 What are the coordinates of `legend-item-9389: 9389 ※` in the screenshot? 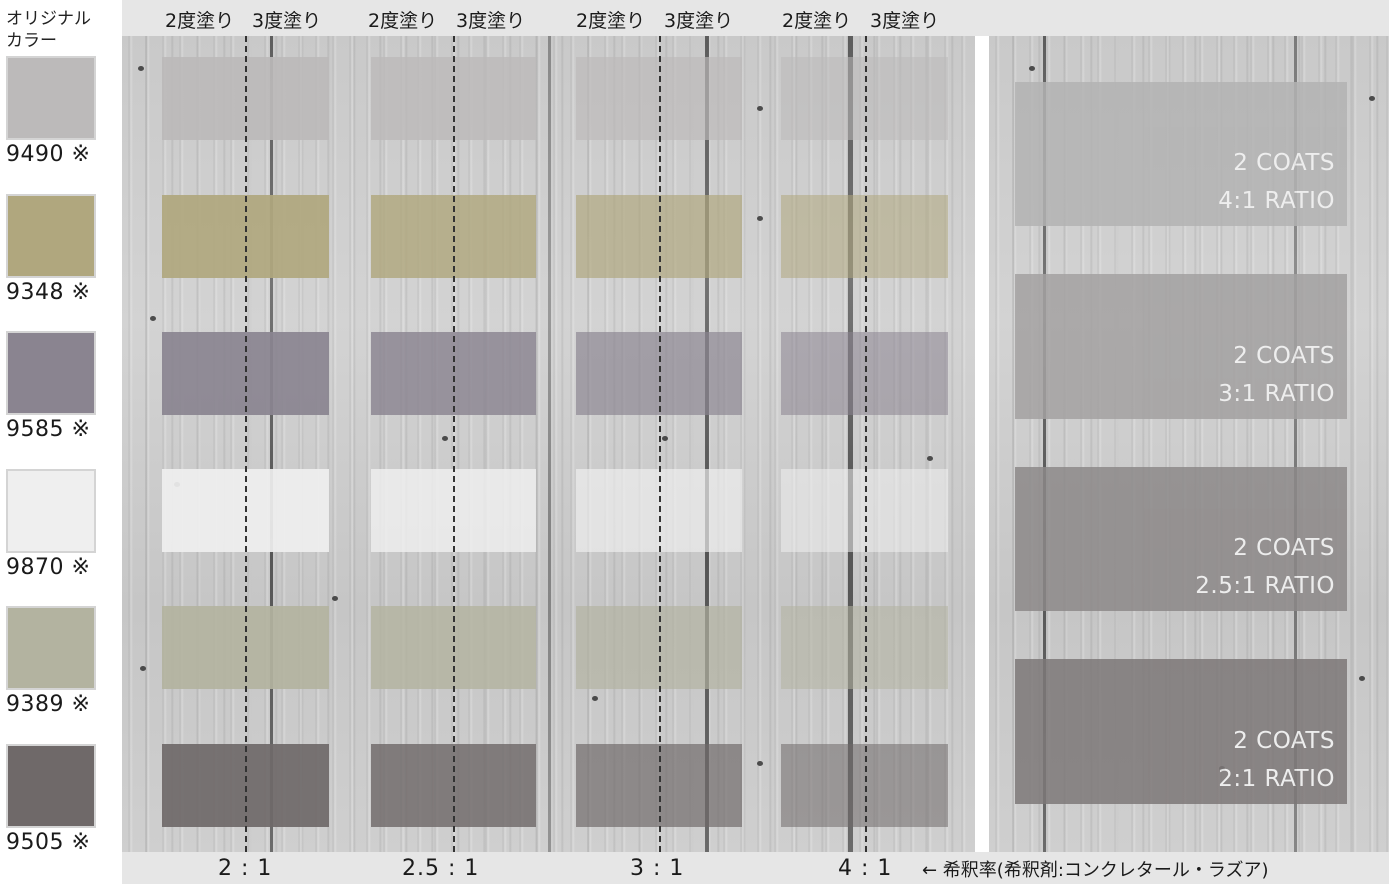 It's located at (52, 661).